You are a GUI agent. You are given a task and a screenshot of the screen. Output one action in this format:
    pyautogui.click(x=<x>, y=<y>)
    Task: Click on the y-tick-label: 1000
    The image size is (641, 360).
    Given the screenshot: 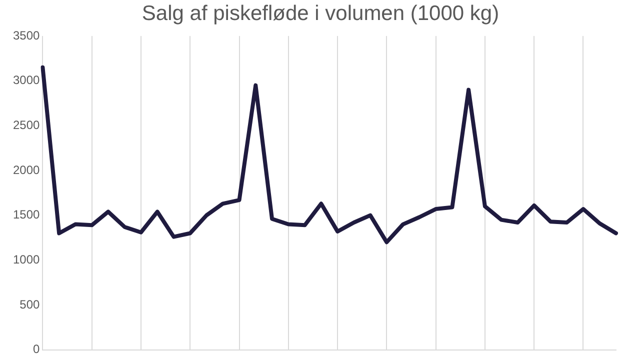 What is the action you would take?
    pyautogui.click(x=26, y=259)
    